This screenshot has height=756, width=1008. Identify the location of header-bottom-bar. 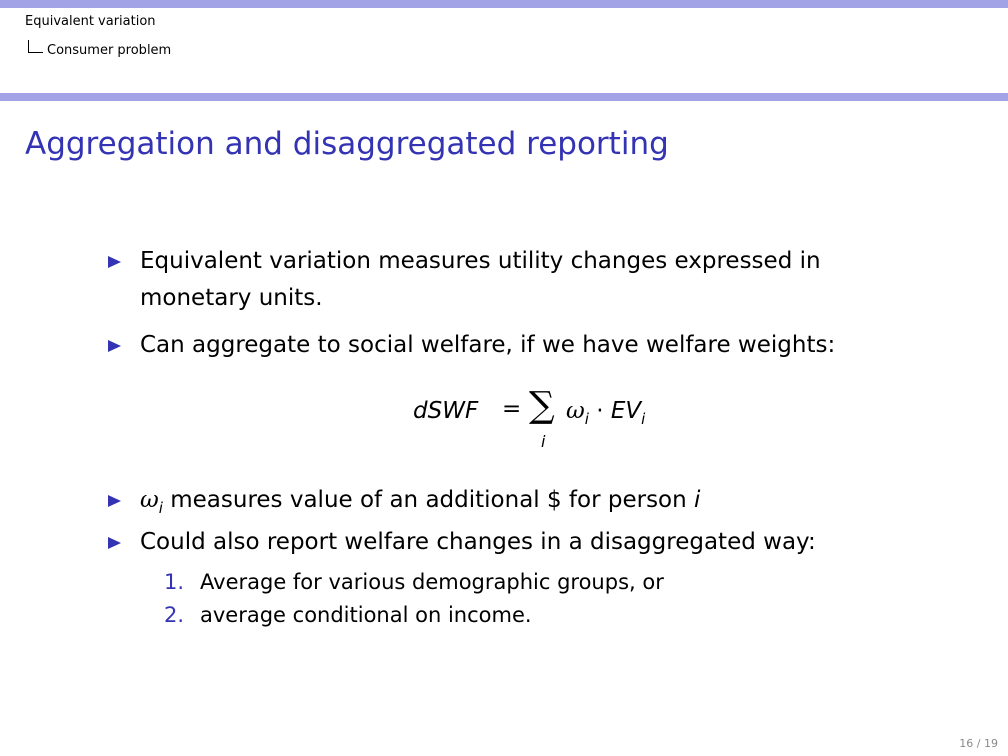
(504, 97).